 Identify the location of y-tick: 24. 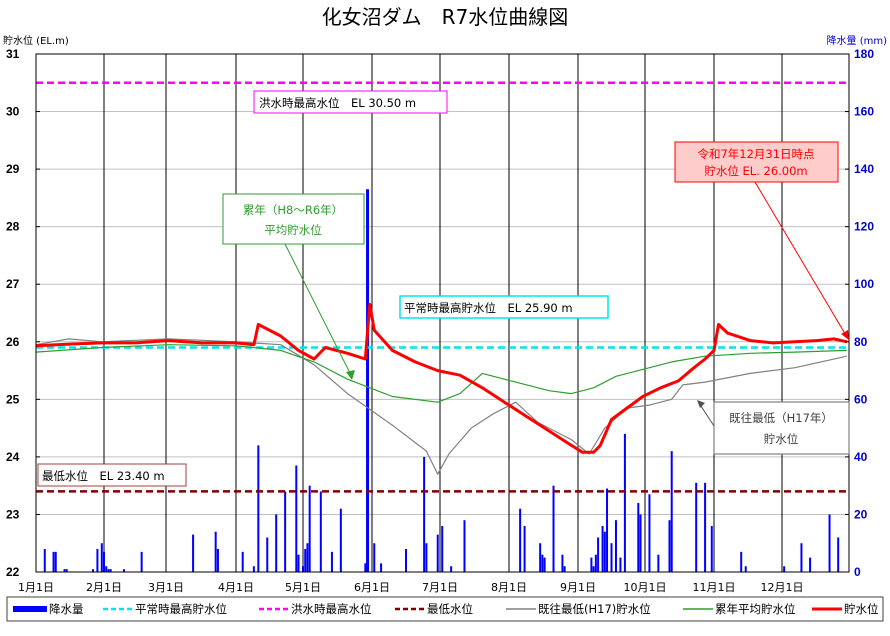
(13, 457).